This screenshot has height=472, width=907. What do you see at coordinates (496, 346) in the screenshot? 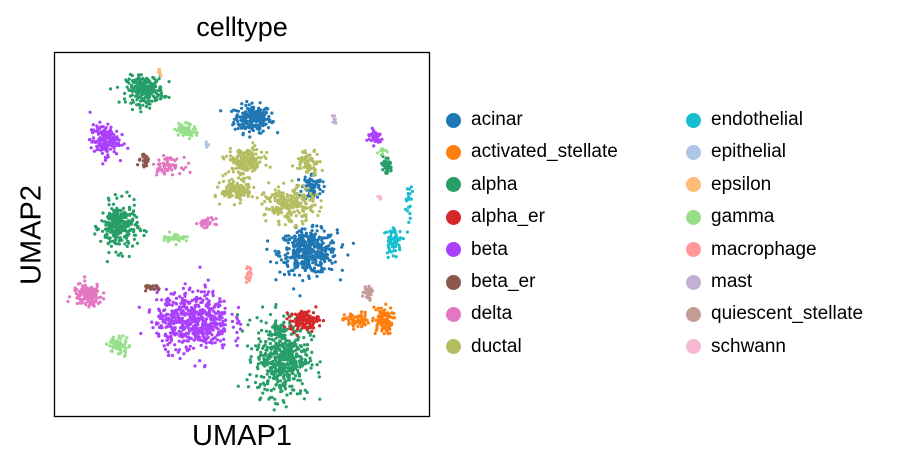
I see `legend-label: ductal` at bounding box center [496, 346].